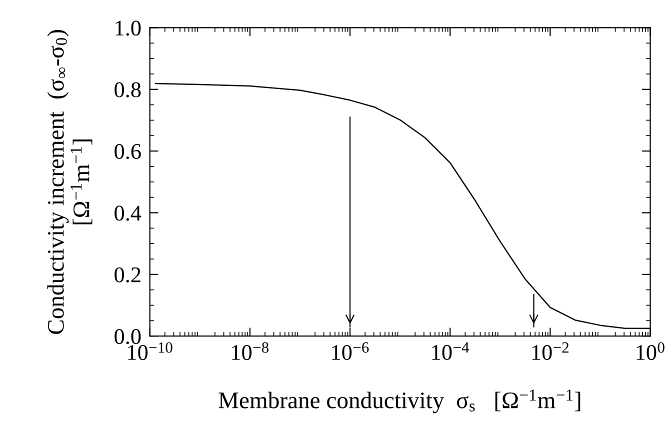  What do you see at coordinates (350, 351) in the screenshot?
I see `x-tick-label: 10$^{−6}$` at bounding box center [350, 351].